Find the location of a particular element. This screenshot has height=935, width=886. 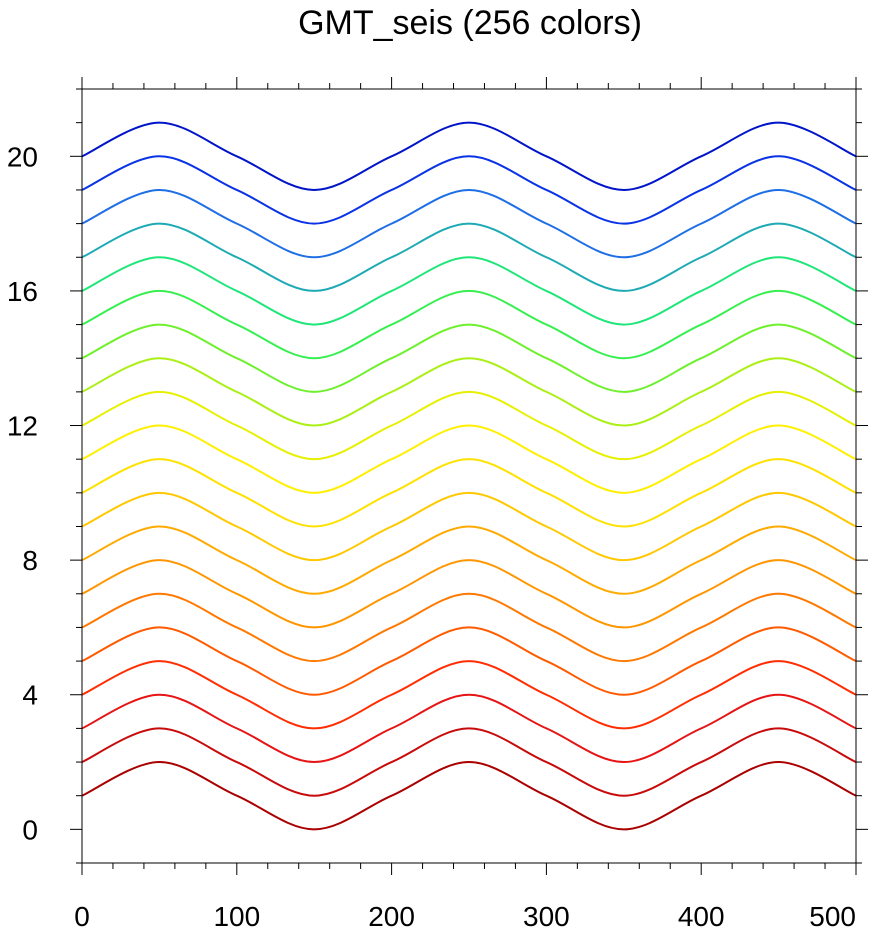

x-tick-label: 0 is located at coordinates (82, 916).